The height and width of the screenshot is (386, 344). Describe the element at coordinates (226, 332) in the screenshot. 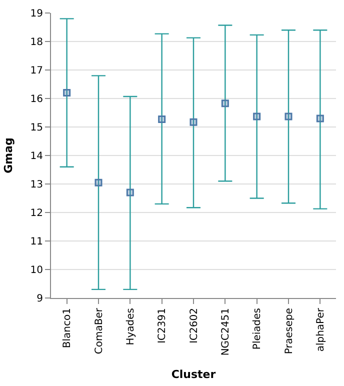

I see `x-tick-label: NGC2451` at that location.